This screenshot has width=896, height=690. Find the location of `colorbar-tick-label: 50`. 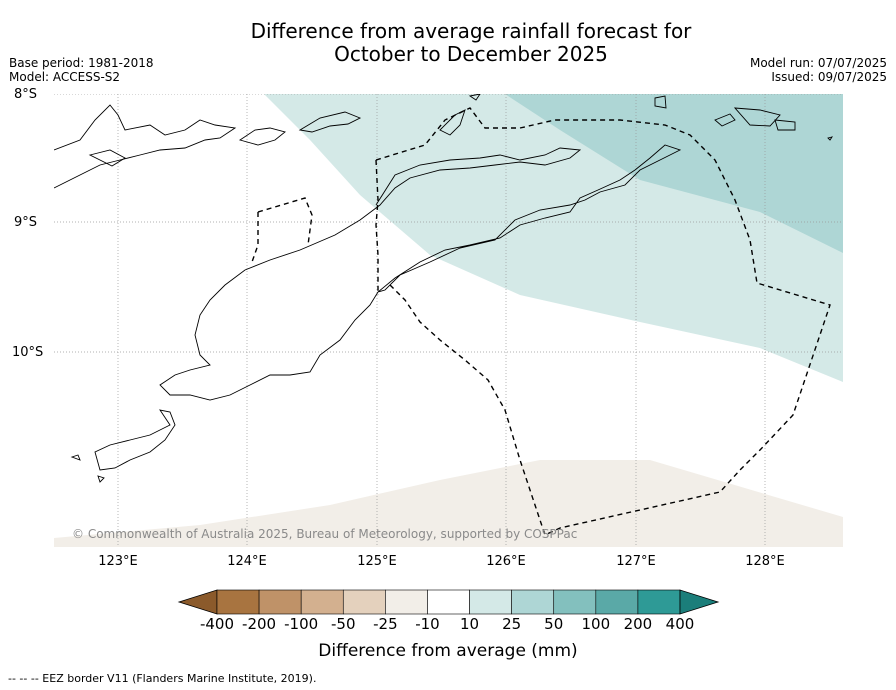

colorbar-tick-label: 50 is located at coordinates (554, 624).